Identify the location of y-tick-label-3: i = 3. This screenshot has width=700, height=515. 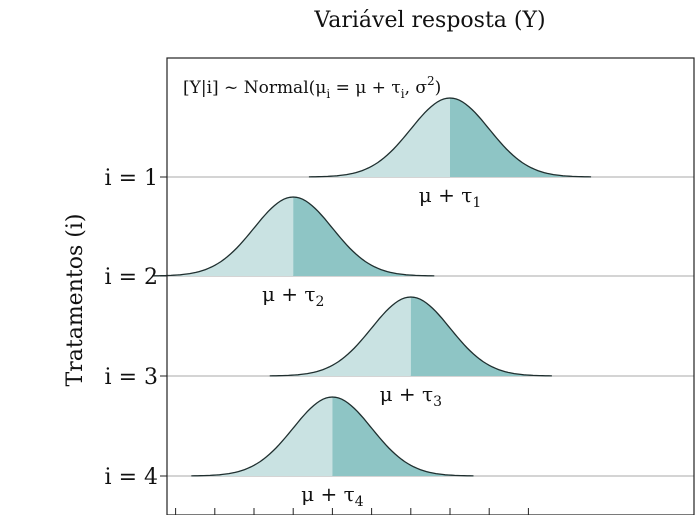
(131, 377).